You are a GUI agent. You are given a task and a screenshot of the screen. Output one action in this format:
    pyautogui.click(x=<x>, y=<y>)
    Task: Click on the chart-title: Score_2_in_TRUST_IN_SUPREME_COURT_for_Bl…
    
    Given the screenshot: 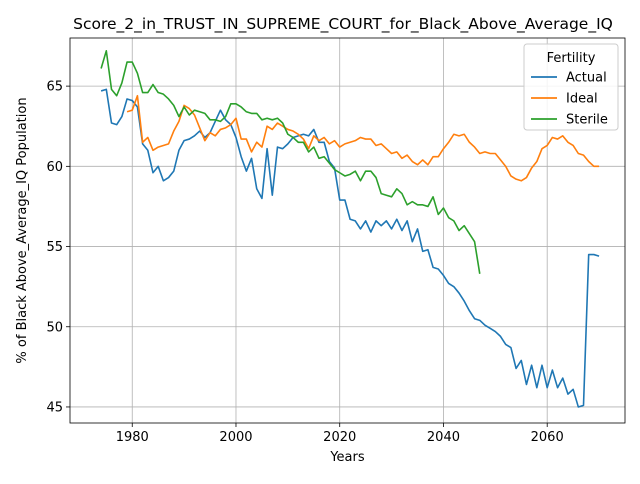 What is the action you would take?
    pyautogui.click(x=343, y=24)
    